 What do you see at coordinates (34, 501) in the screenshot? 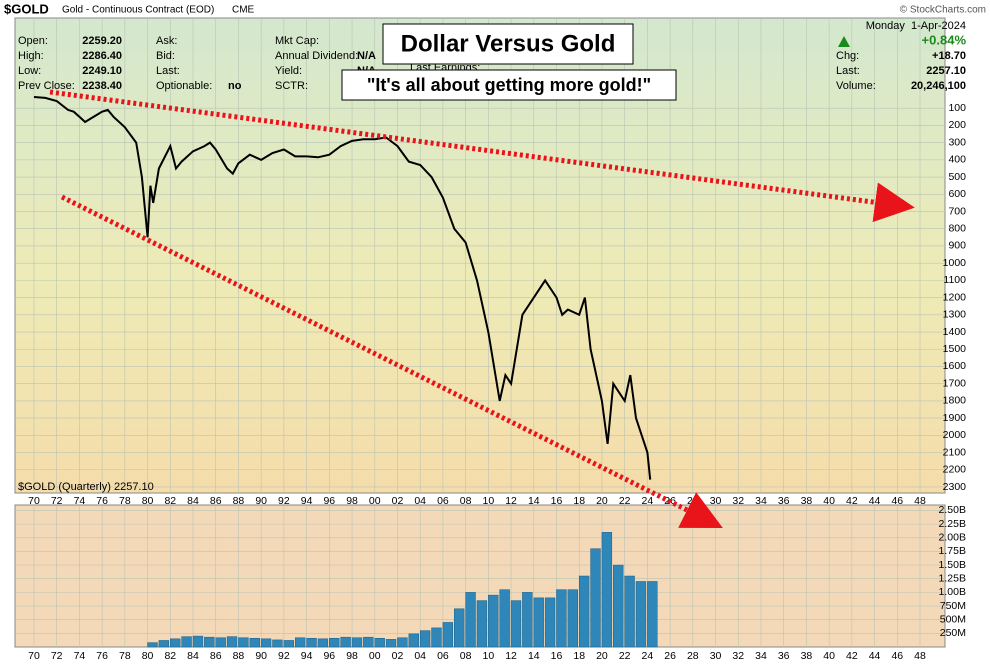
I see `x-tick-label: 70` at bounding box center [34, 501].